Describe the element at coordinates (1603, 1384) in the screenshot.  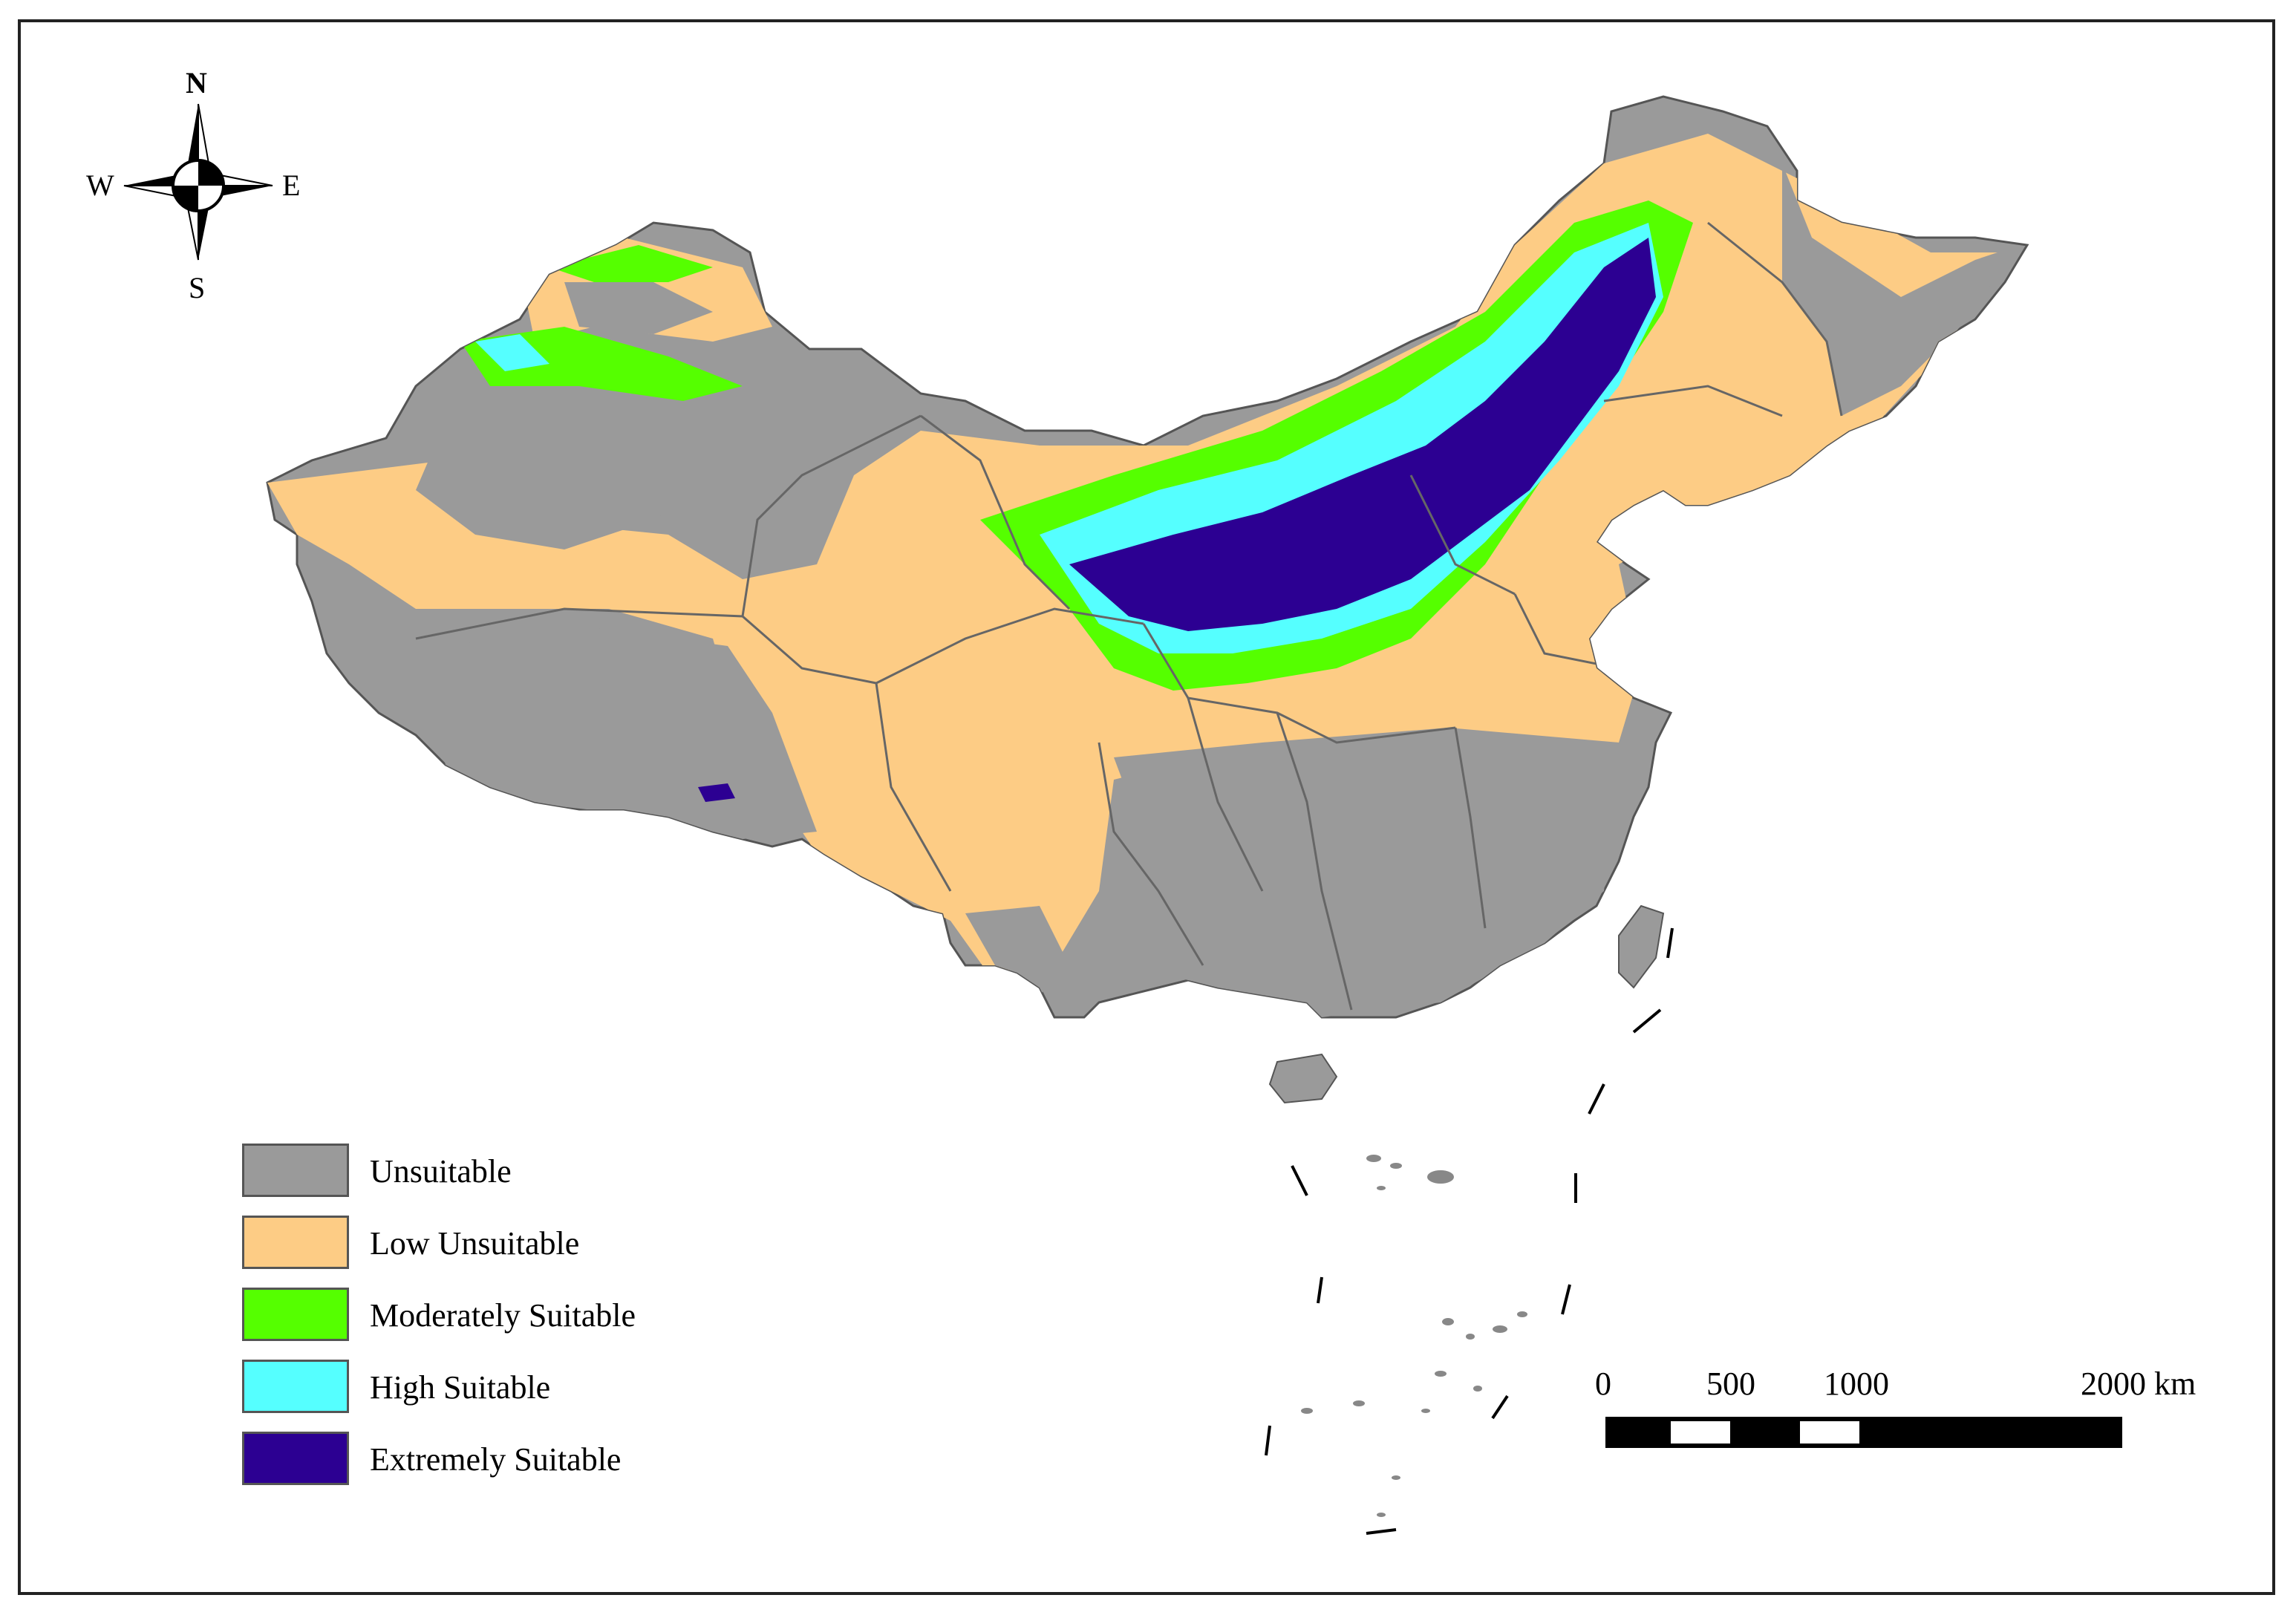
I see `scale-label-0: 0` at that location.